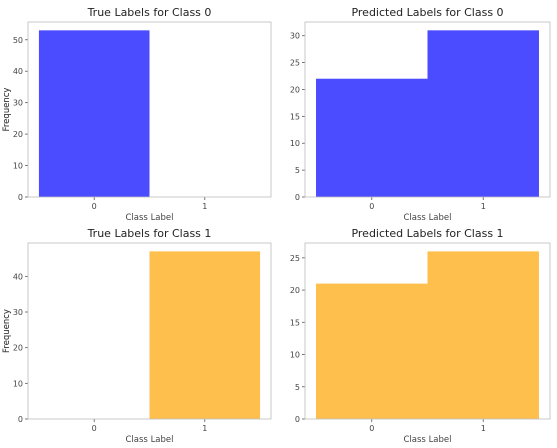 This screenshot has height=448, width=557. I want to click on subplot-title: True Labels for Class 1, so click(149, 233).